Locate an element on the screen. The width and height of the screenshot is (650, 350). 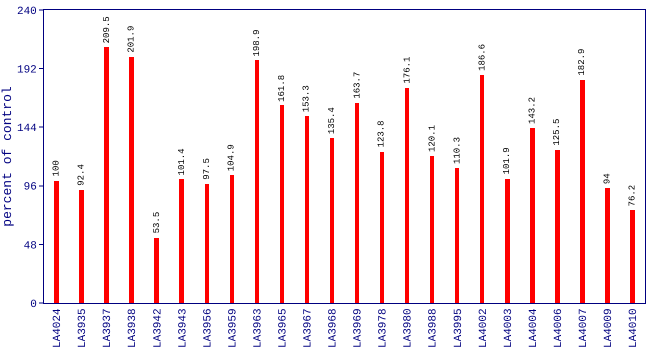
data-label: 92.4 is located at coordinates (81, 175).